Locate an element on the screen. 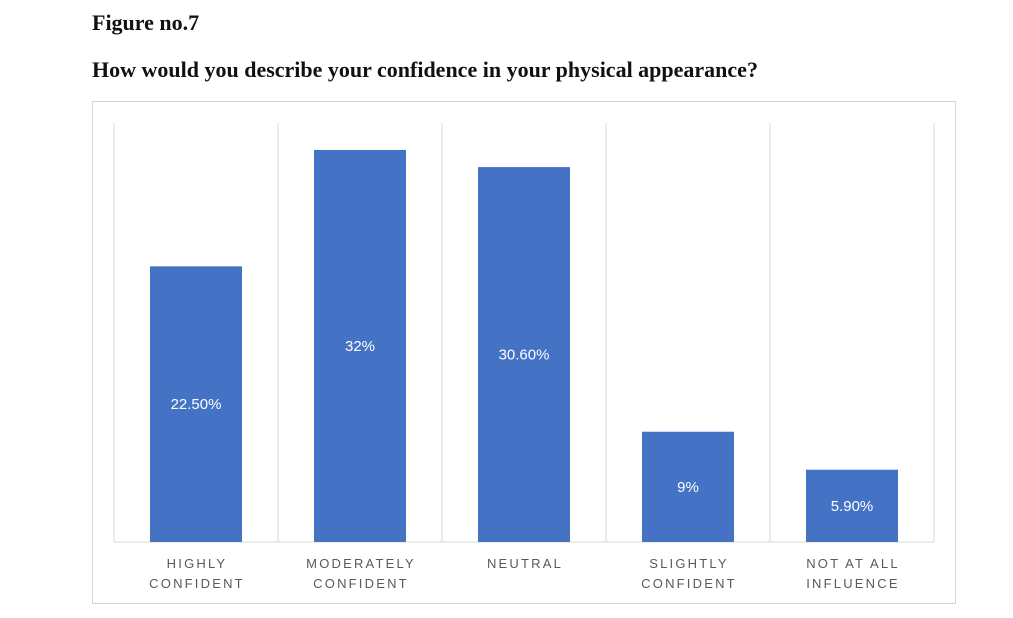  figure-label: Figure no.7 is located at coordinates (146, 22).